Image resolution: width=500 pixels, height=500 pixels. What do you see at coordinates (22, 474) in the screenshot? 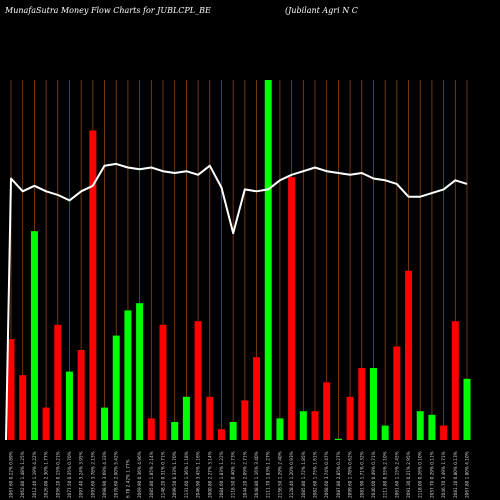
I see `x-tick-label: 2062.80 1.48% 1.25%` at bounding box center [22, 474].